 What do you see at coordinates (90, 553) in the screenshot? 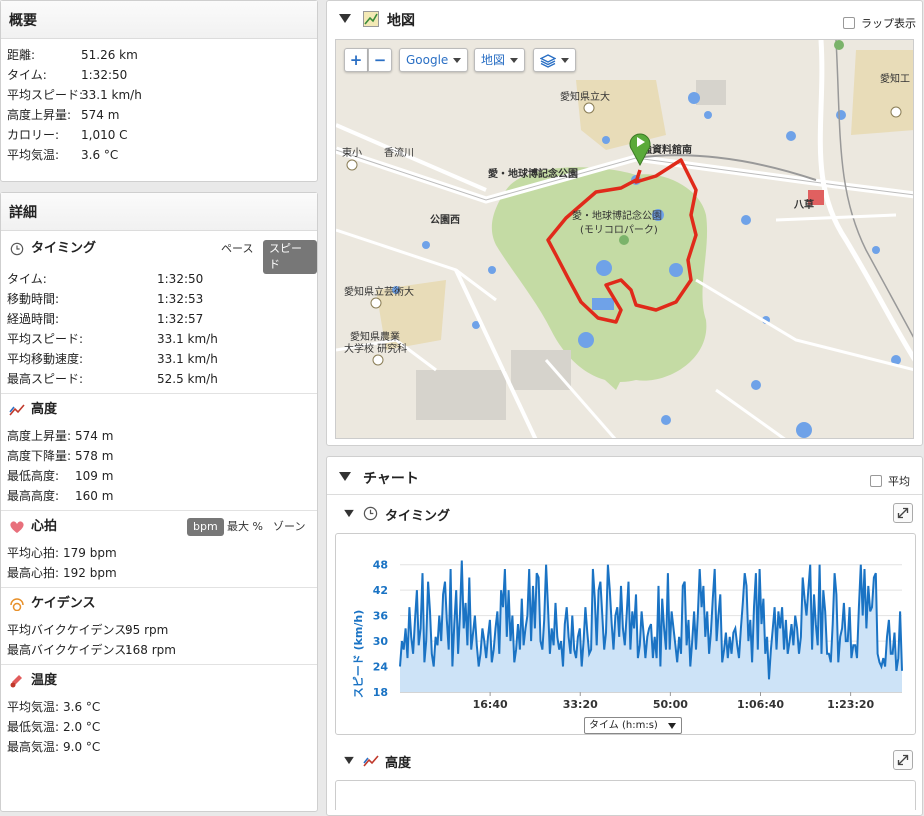
I see `stat-value: 179 bpm` at bounding box center [90, 553].